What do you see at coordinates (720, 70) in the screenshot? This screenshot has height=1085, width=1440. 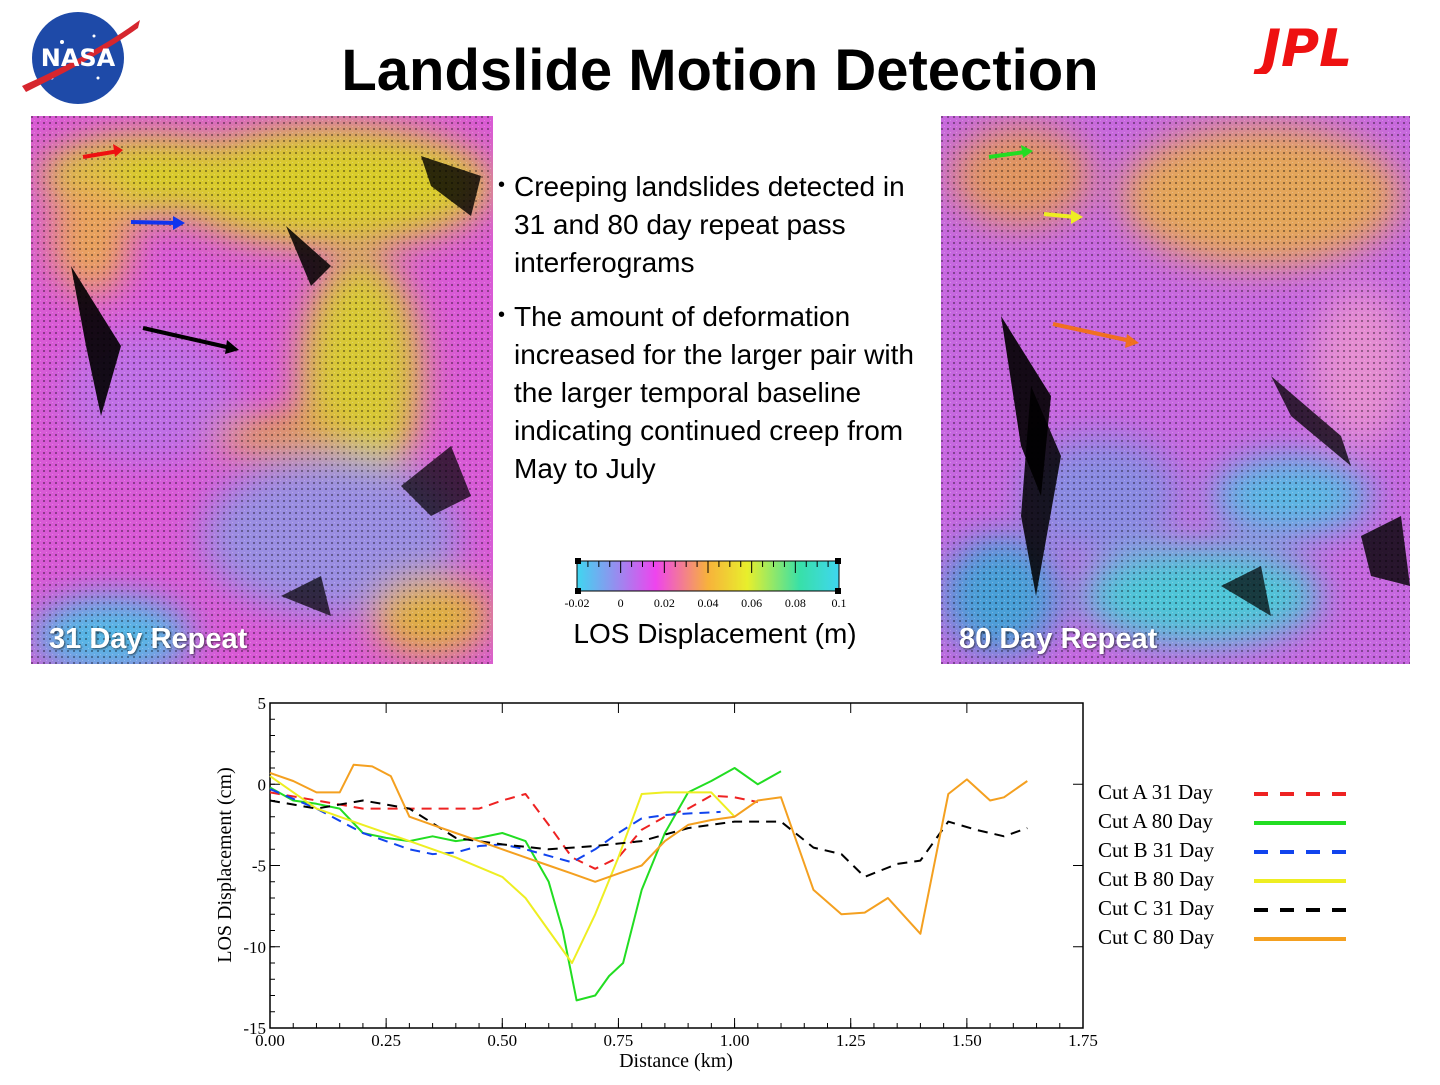 I see `page-title: Landslide Motion Detection` at bounding box center [720, 70].